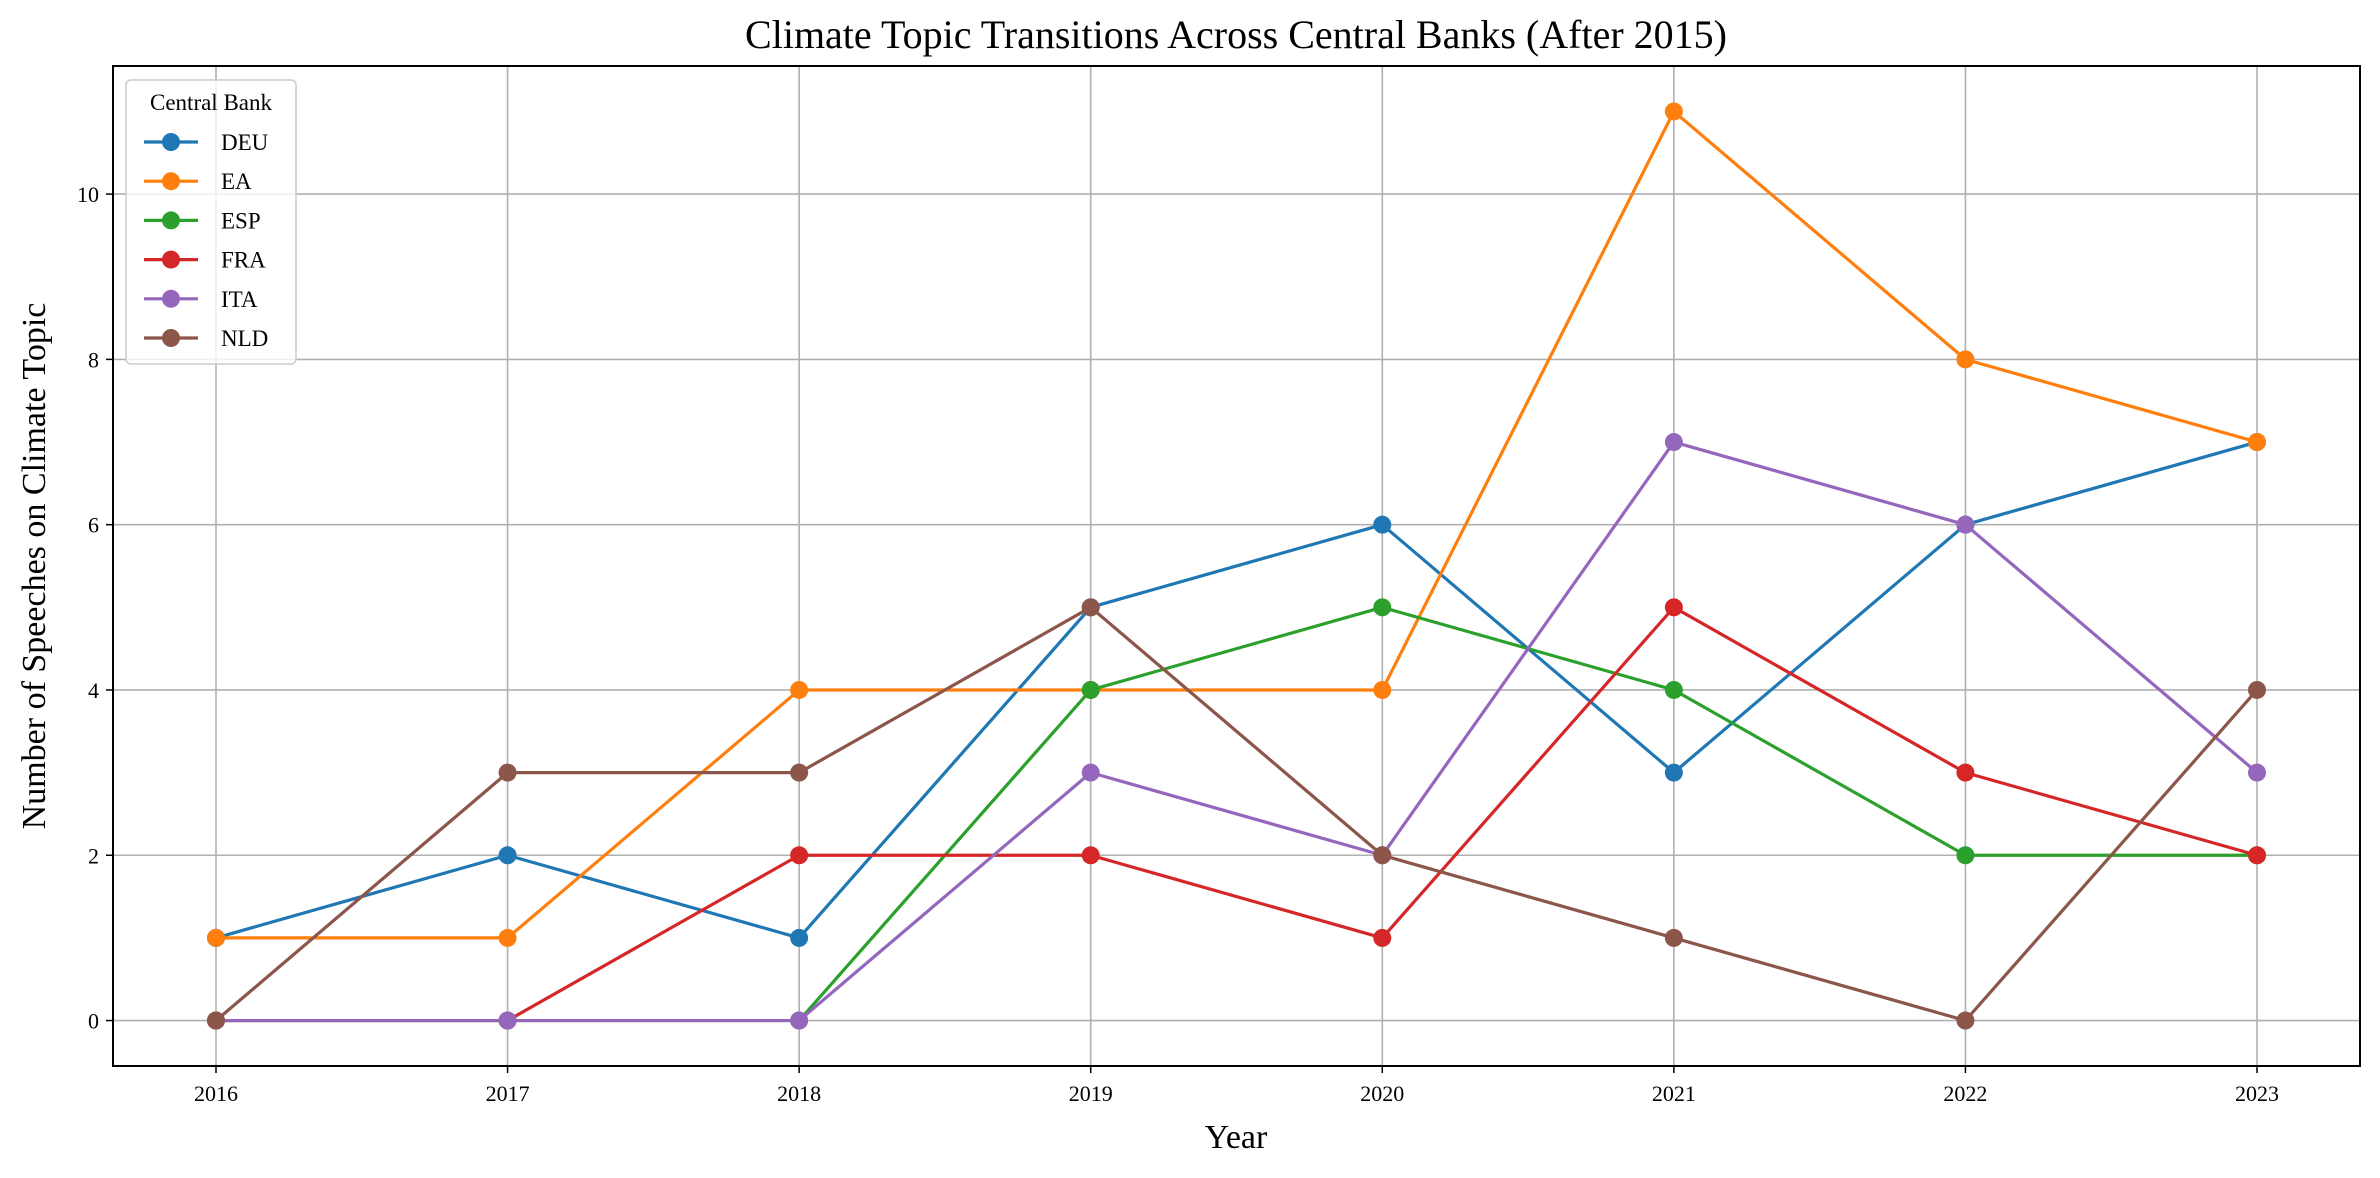 The height and width of the screenshot is (1178, 2380). Describe the element at coordinates (244, 338) in the screenshot. I see `legend-label: NLD` at that location.